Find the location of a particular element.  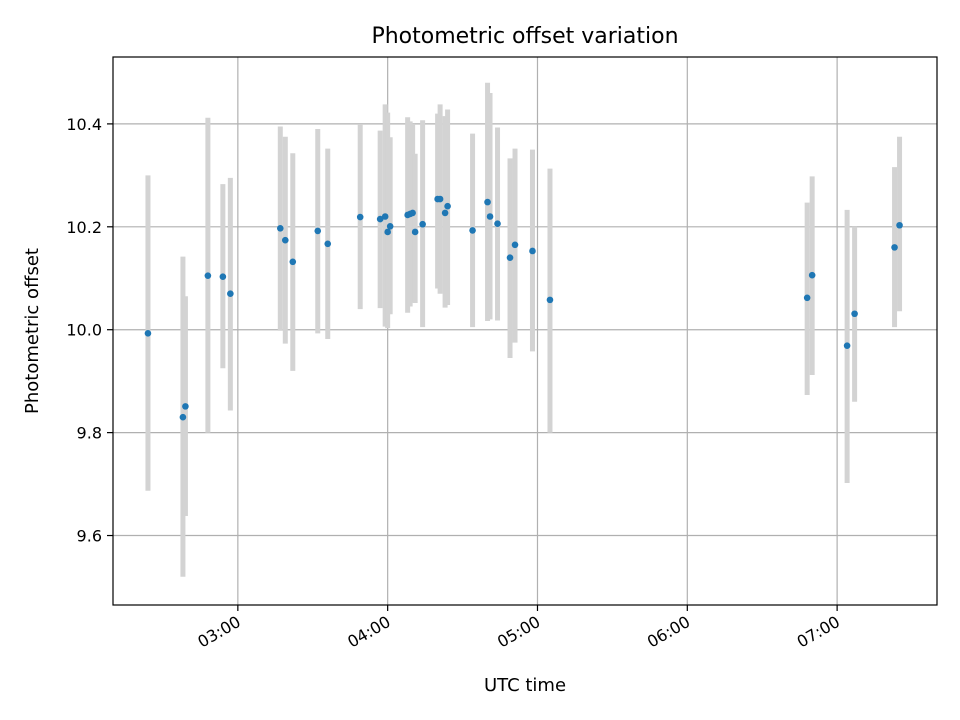

y-axis-label: Photometric offset is located at coordinates (32, 331).